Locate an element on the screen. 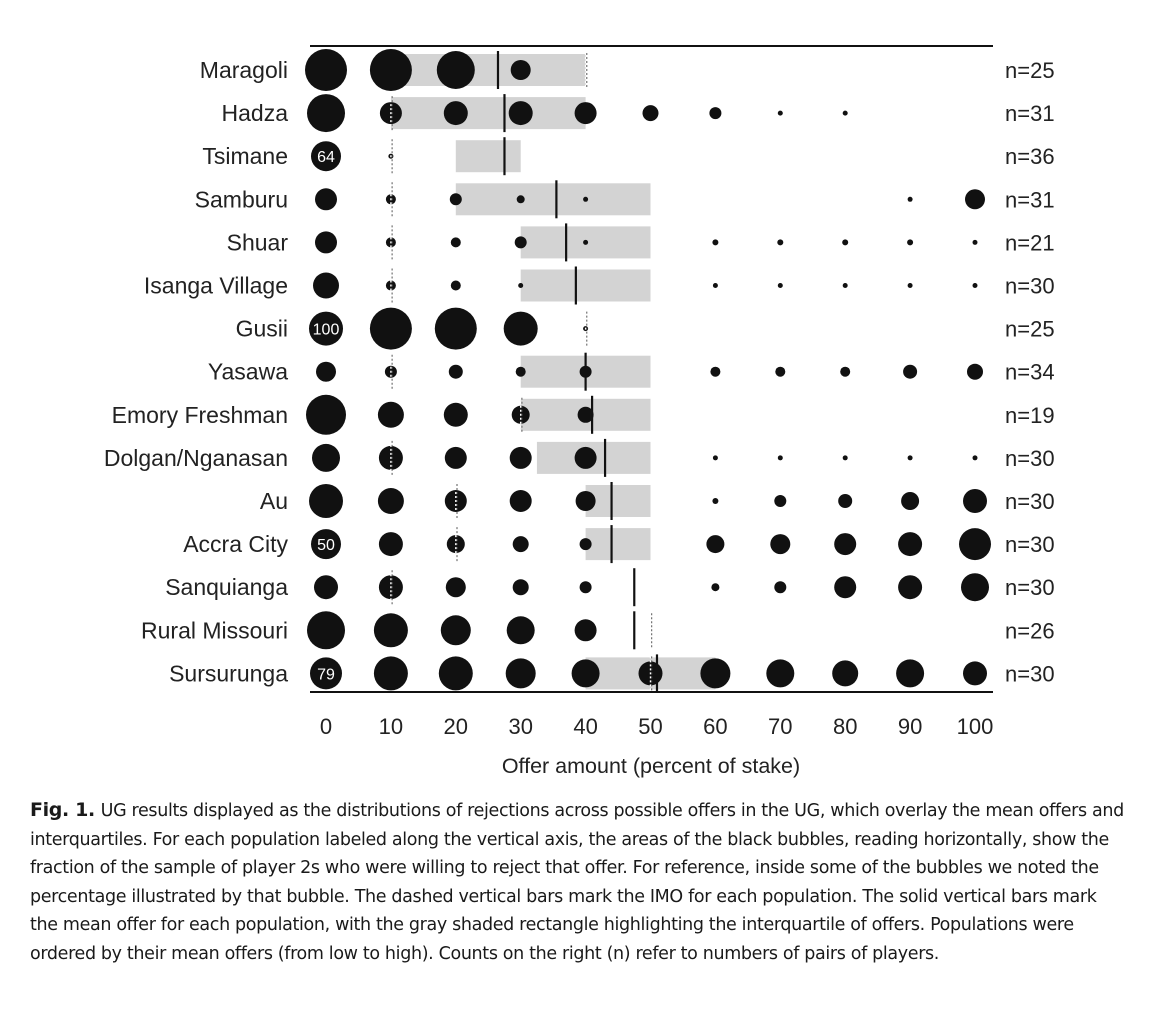 The height and width of the screenshot is (1034, 1168). population-label: Dolgan/Nganasan is located at coordinates (196, 458).